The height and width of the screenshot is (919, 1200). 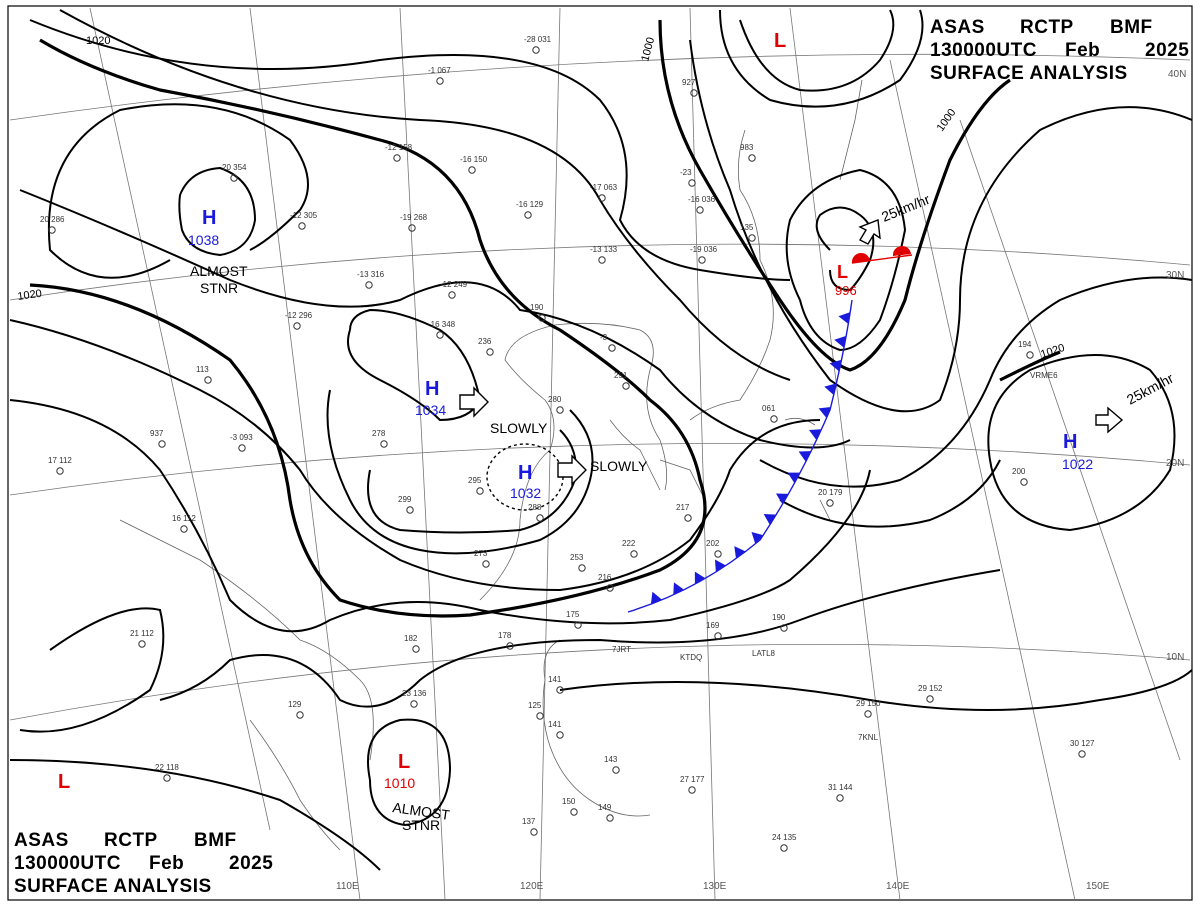 What do you see at coordinates (605, 807) in the screenshot?
I see `station-obs-text: 149` at bounding box center [605, 807].